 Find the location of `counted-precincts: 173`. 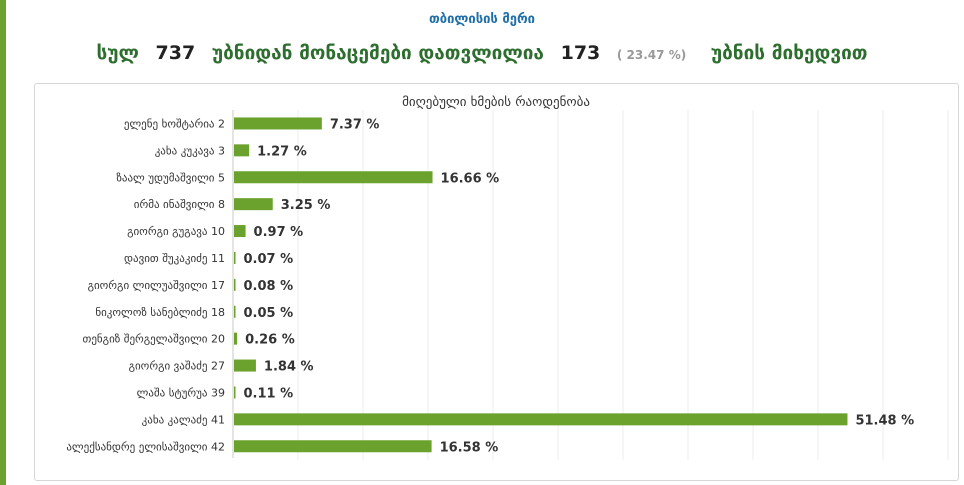

counted-precincts: 173 is located at coordinates (580, 53).